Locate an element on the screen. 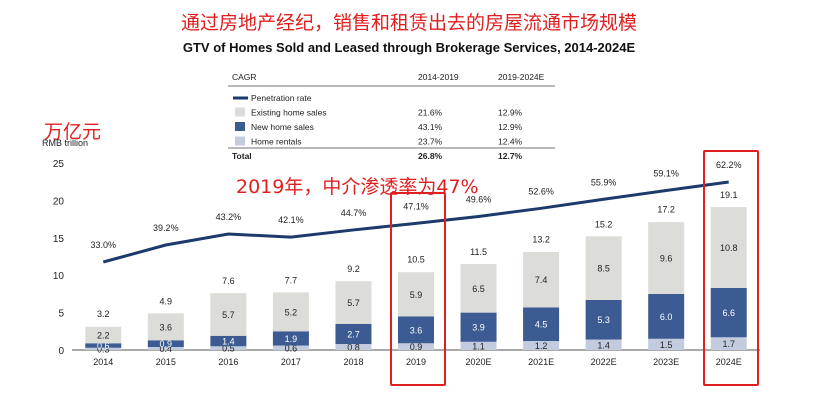  highlight-box-2024e is located at coordinates (730, 268).